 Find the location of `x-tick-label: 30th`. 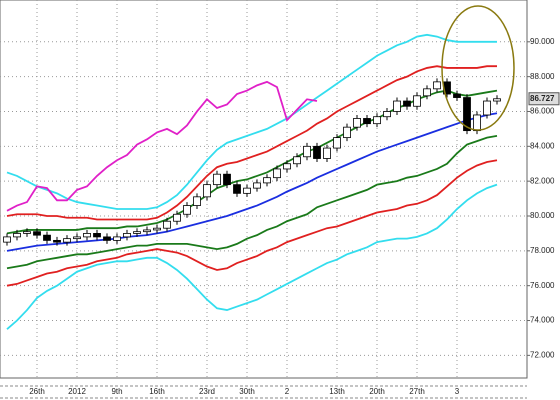

x-tick-label: 30th is located at coordinates (247, 391).